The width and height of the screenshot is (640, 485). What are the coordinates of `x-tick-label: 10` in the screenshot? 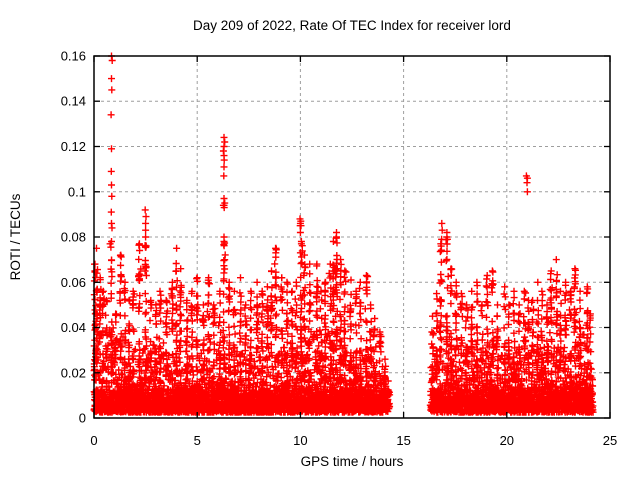 It's located at (300, 440).